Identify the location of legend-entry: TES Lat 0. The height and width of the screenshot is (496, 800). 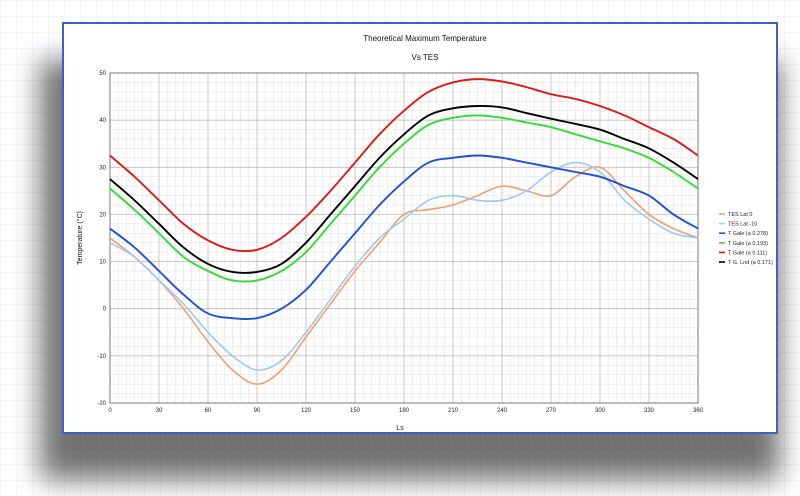
(740, 215).